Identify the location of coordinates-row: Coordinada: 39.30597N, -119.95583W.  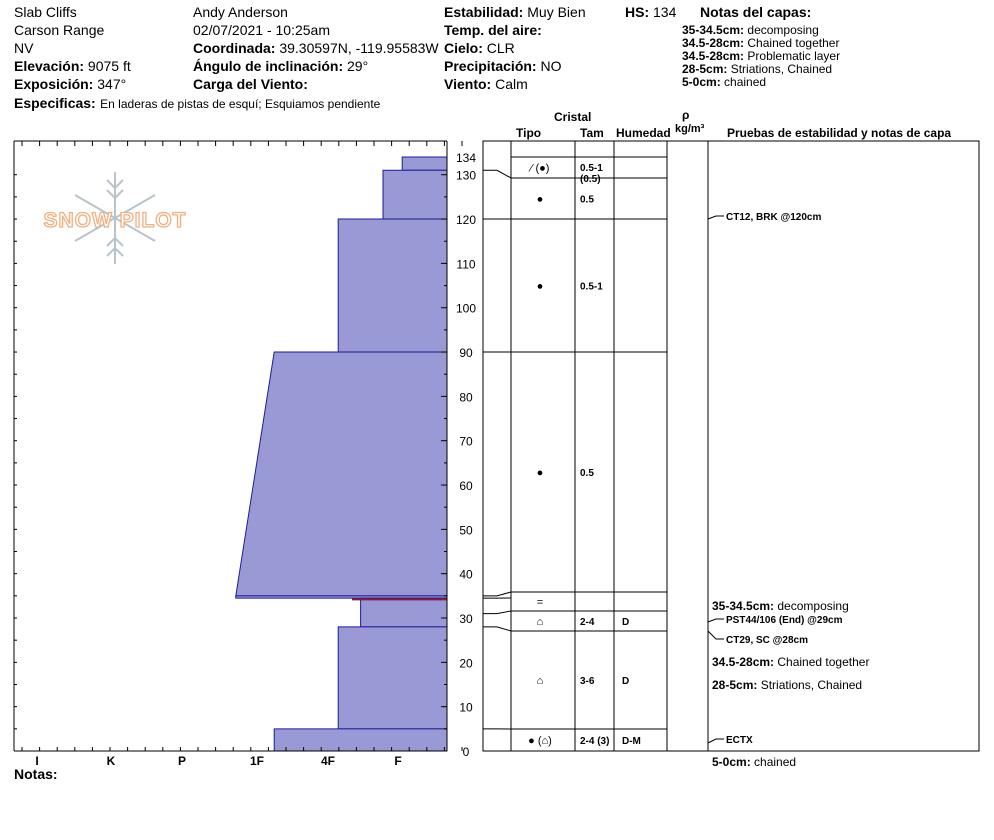
(316, 48).